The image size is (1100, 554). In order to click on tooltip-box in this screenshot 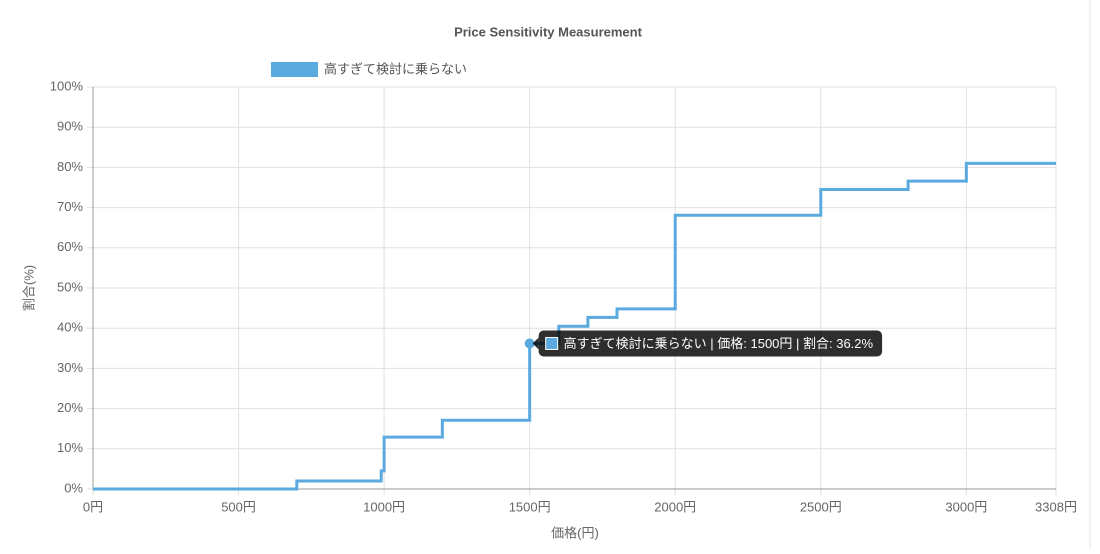, I will do `click(710, 343)`.